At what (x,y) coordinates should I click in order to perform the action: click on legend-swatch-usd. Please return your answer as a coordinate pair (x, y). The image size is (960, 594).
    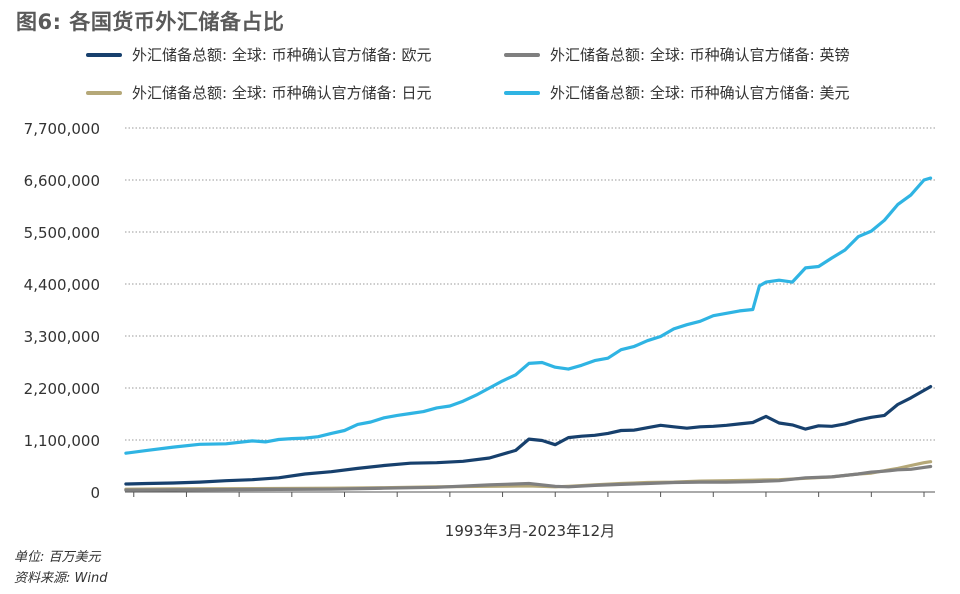
    Looking at the image, I should click on (522, 92).